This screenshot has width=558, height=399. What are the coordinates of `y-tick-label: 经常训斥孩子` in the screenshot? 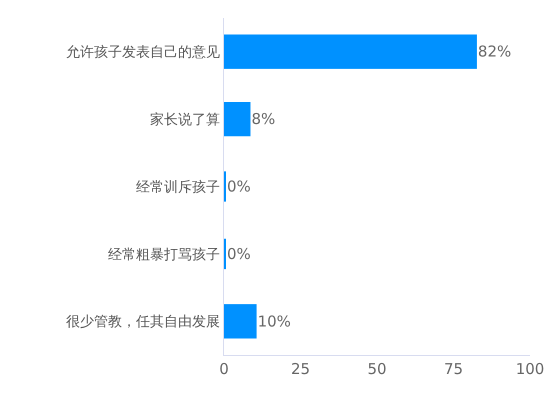 It's located at (178, 187).